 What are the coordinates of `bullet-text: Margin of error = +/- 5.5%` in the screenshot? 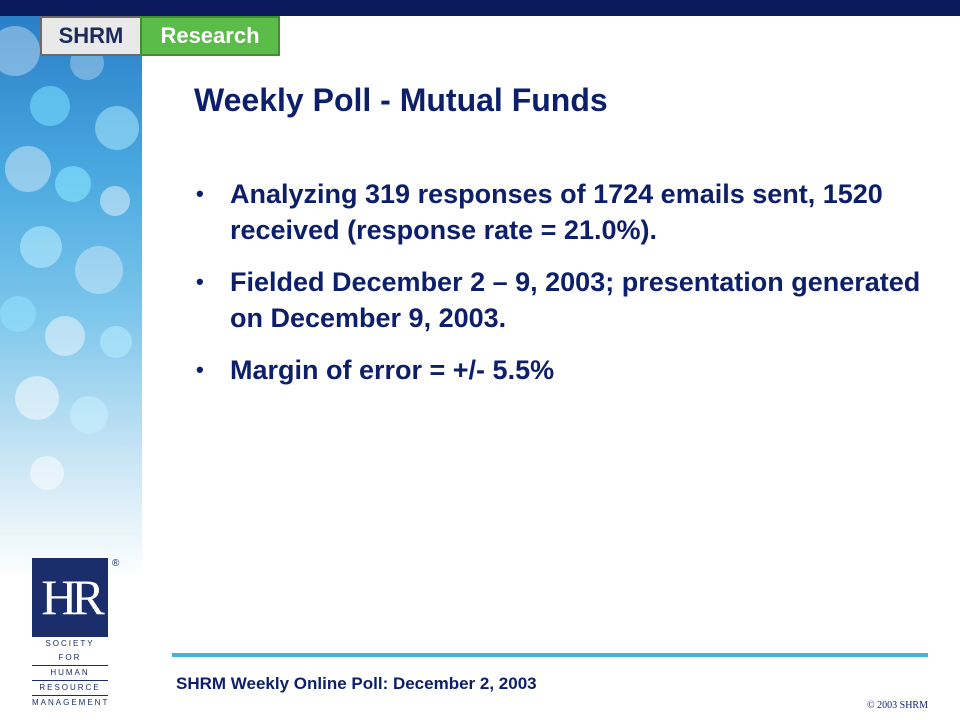 It's located at (392, 370).